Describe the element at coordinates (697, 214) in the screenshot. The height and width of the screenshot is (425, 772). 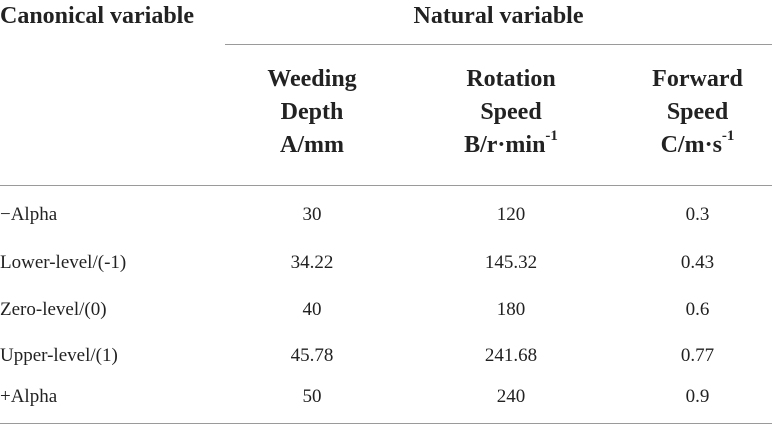
I see `cell-forward-speed: 0.3` at that location.